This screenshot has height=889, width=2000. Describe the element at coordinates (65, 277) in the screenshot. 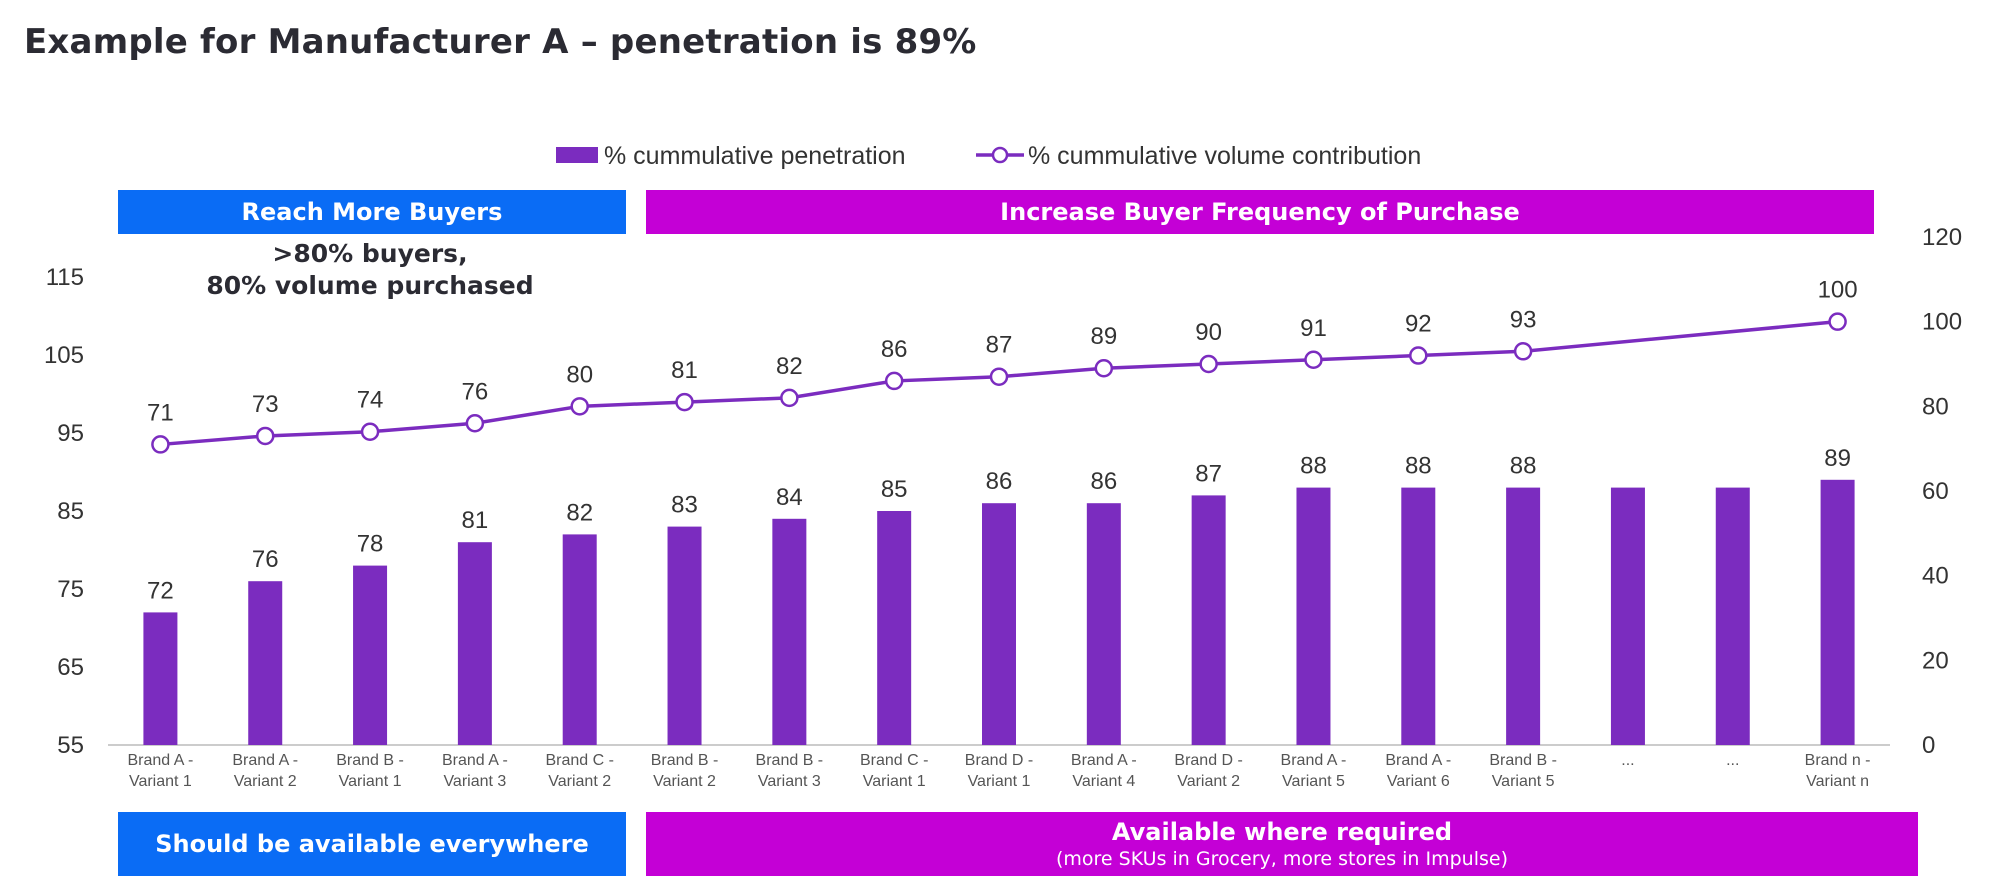

I see `y-left-tick-label: 115` at that location.